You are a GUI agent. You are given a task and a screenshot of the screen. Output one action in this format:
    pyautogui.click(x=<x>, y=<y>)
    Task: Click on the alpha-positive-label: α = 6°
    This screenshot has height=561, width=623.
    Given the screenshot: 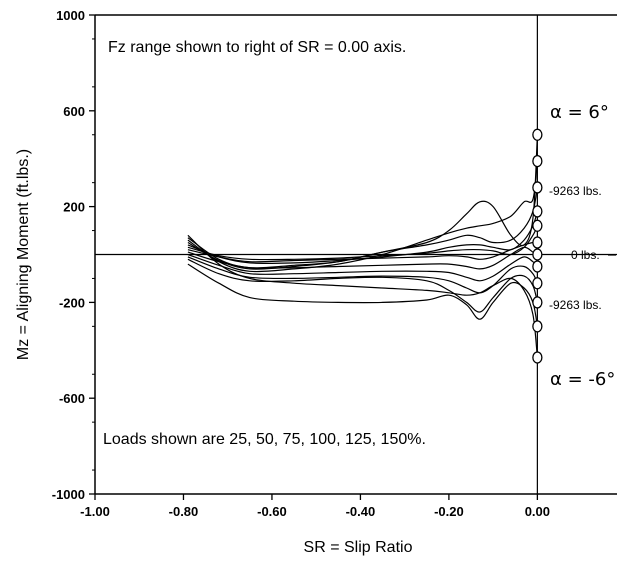 What is the action you would take?
    pyautogui.click(x=579, y=112)
    